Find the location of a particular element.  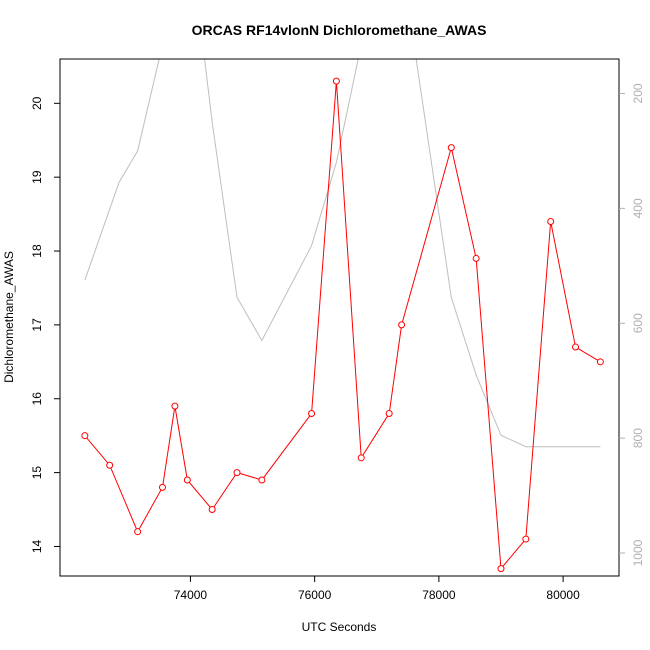

y-tick-label-2: 16 is located at coordinates (37, 399).